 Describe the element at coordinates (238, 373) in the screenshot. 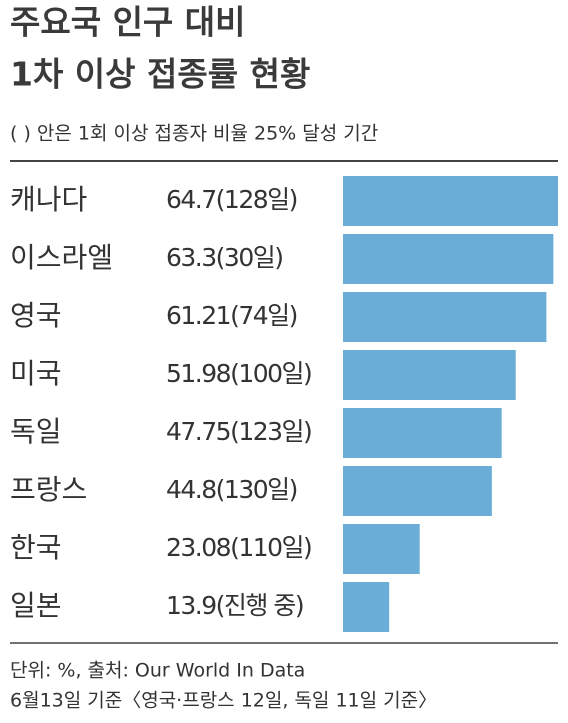

I see `value-label: 51.98(100일)` at that location.